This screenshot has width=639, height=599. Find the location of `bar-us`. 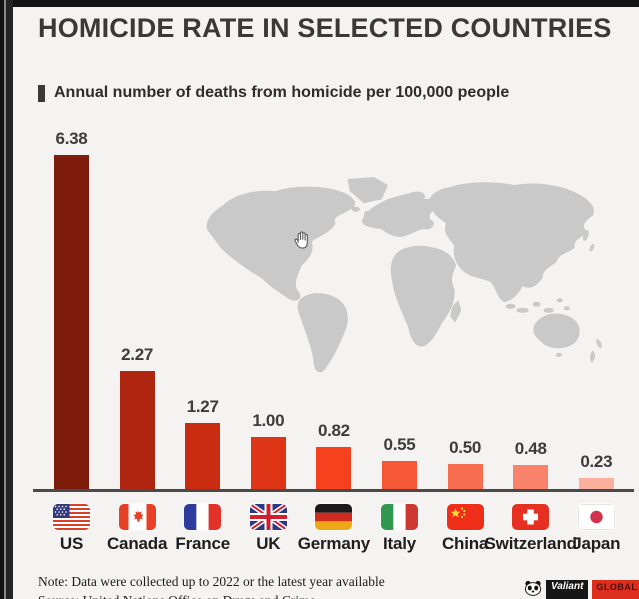

bar-us is located at coordinates (71, 322).